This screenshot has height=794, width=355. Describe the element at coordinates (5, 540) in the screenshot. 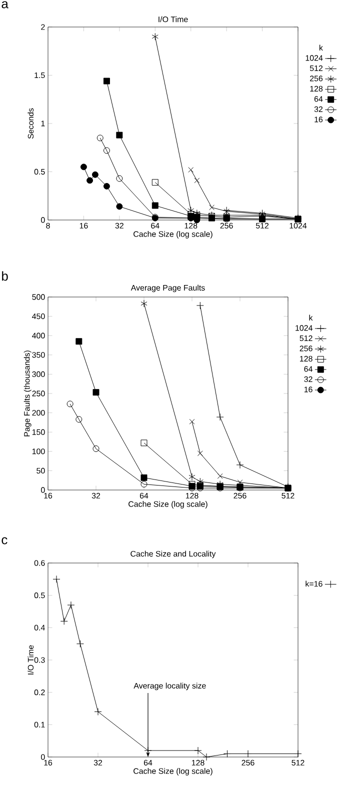

I see `text: c` at that location.